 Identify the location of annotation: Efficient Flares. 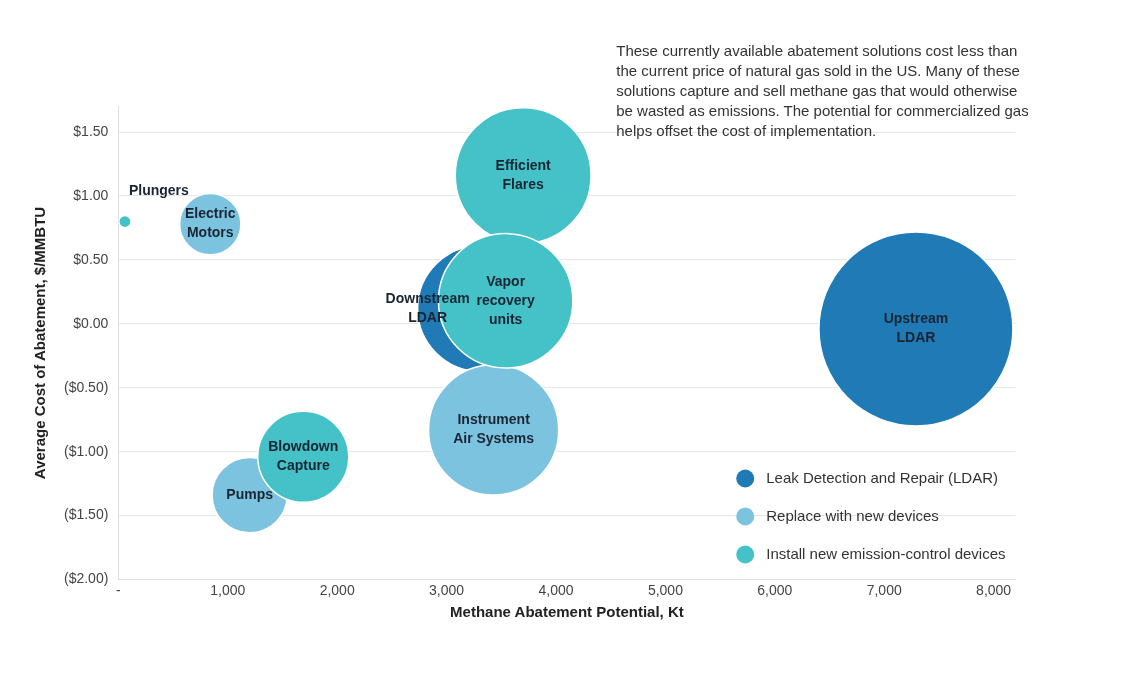
(523, 174).